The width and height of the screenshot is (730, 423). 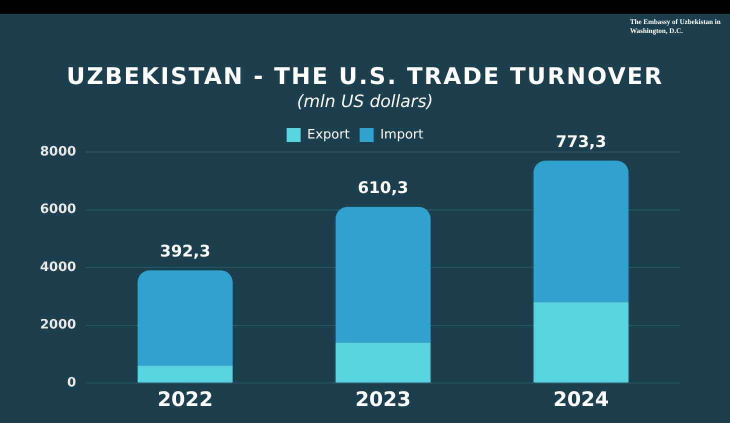 I want to click on x-tick-label: 2024, so click(x=581, y=399).